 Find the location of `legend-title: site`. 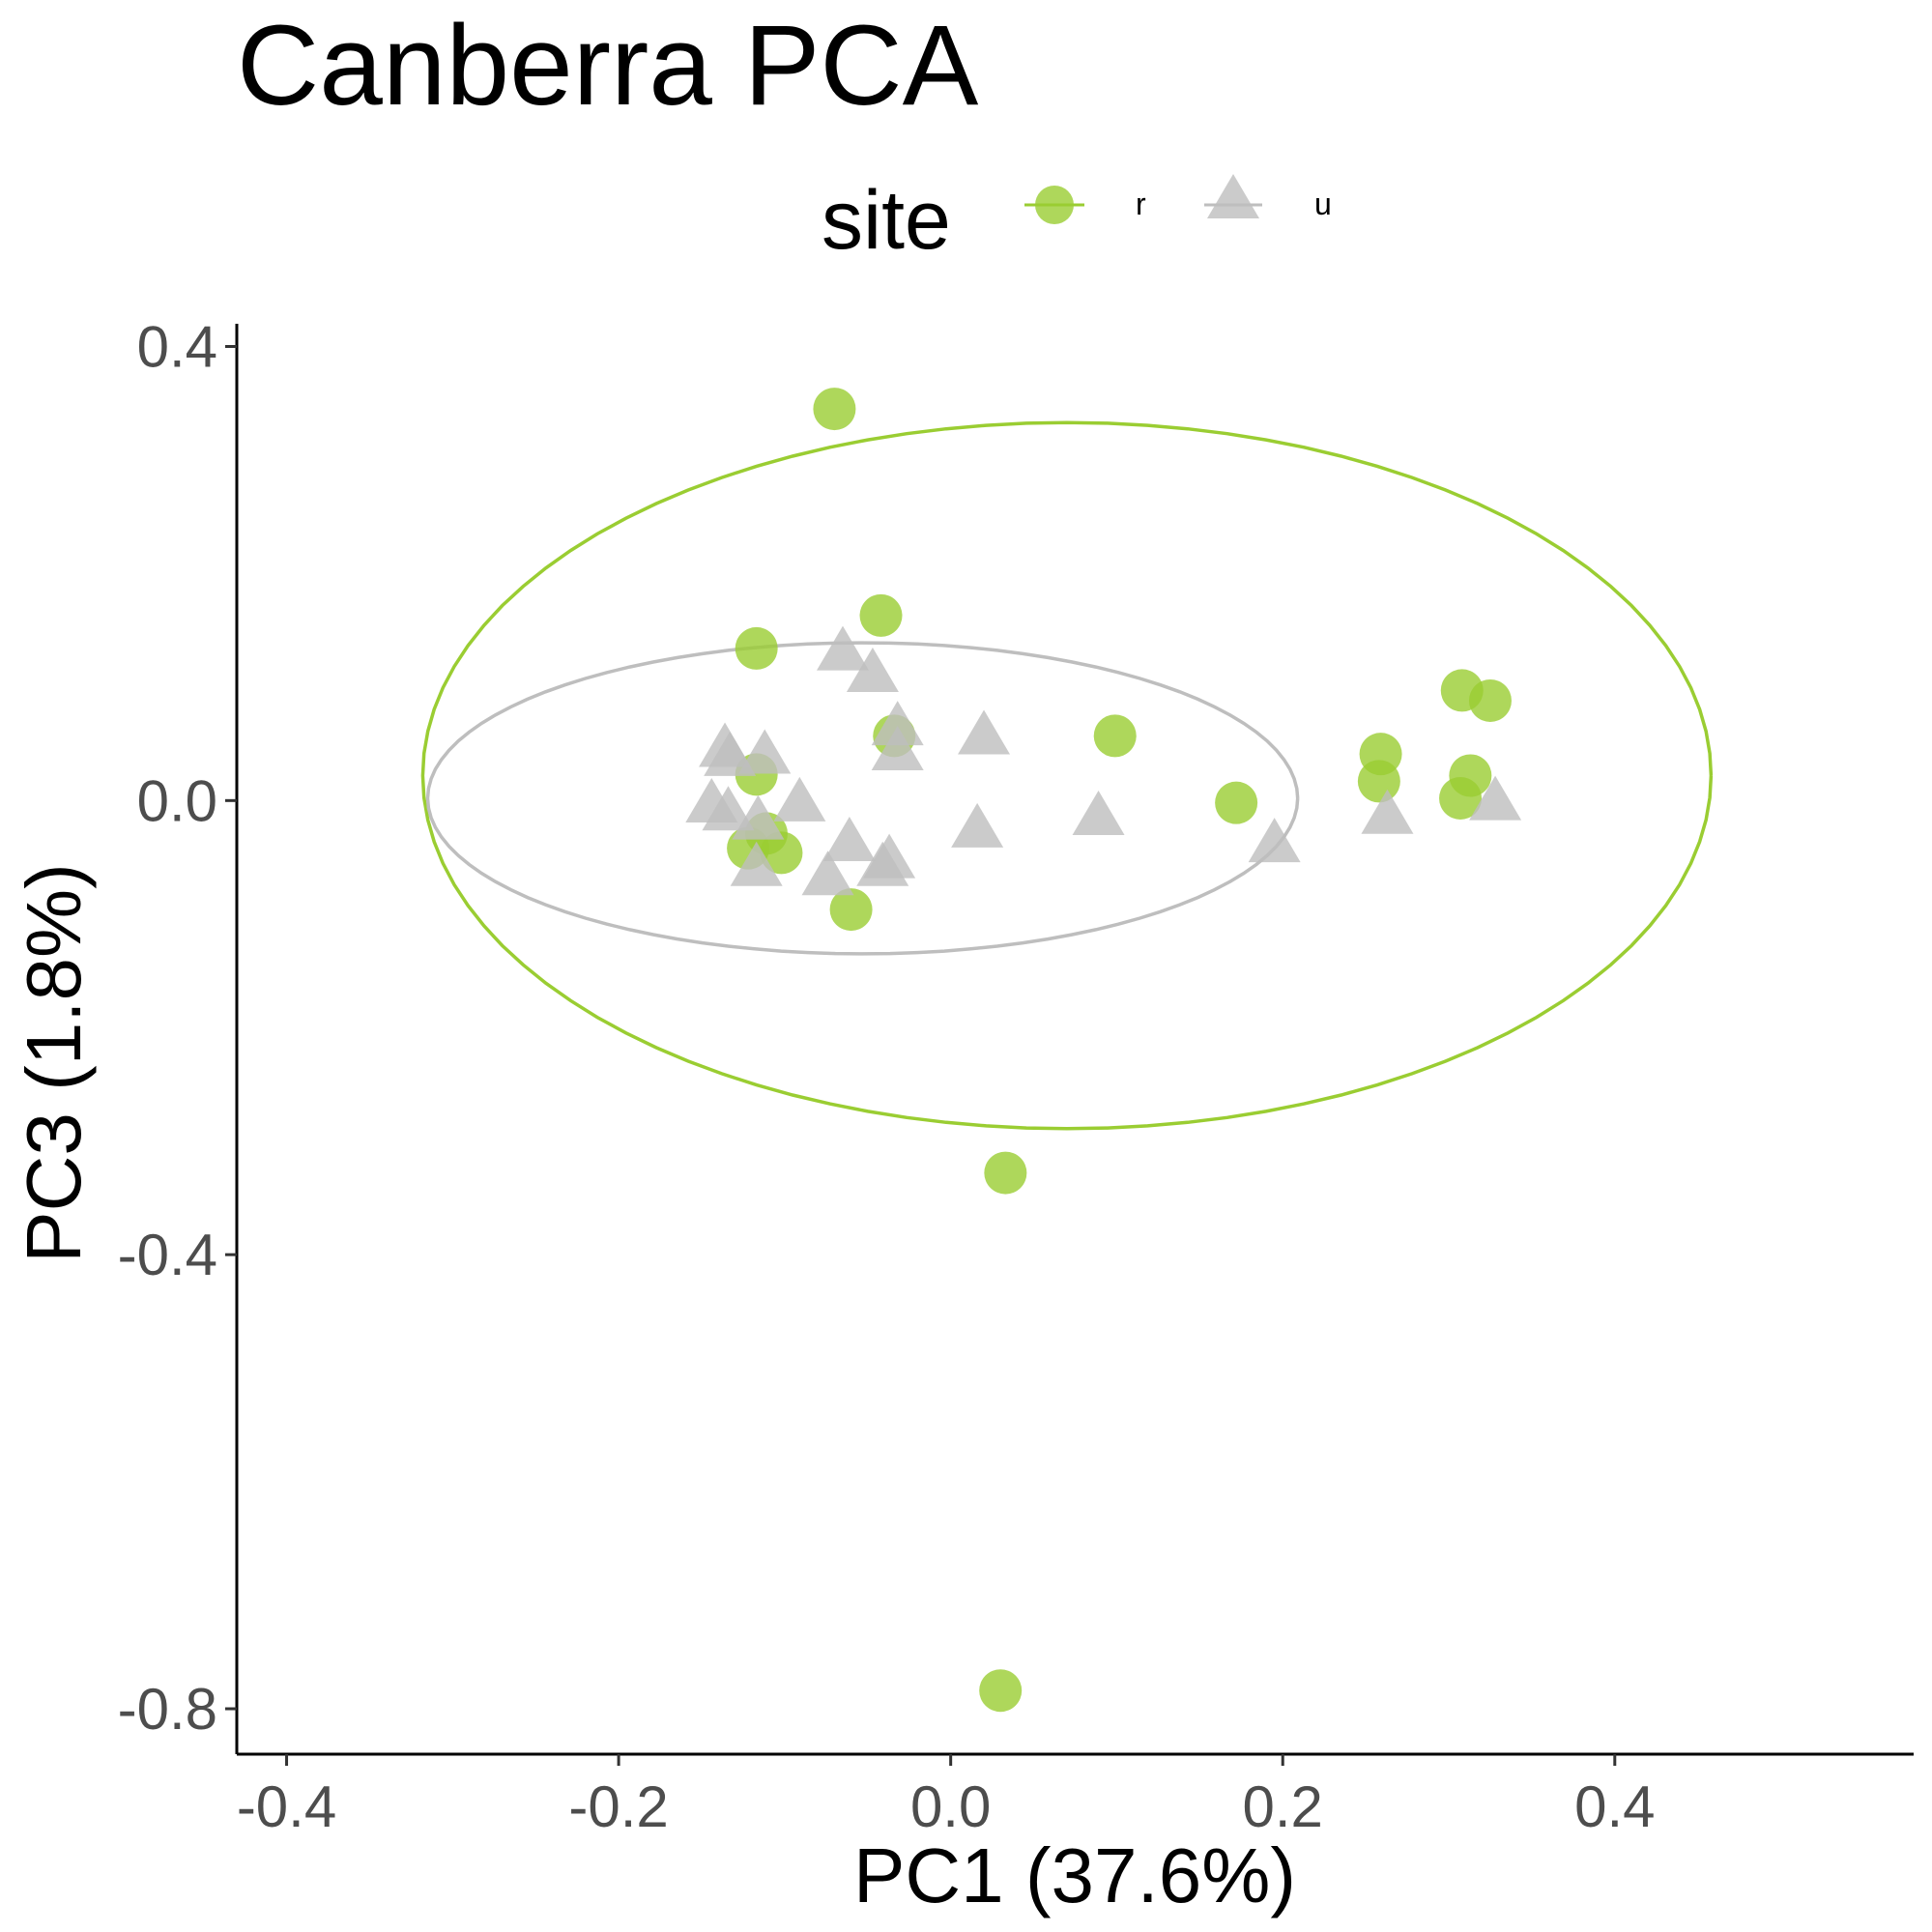

legend-title: site is located at coordinates (887, 220).